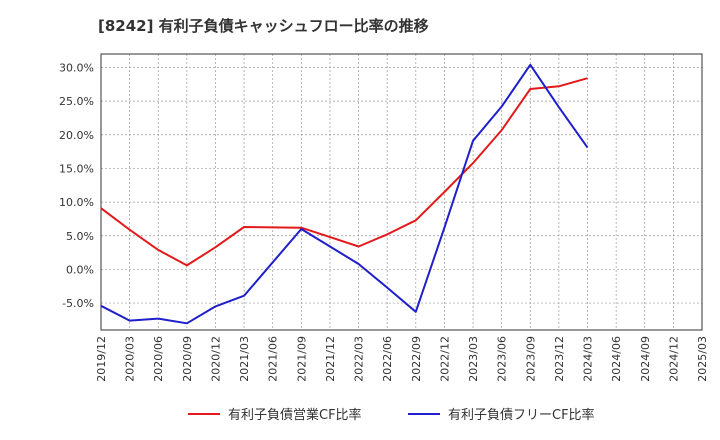 The image size is (720, 440). Describe the element at coordinates (76, 101) in the screenshot. I see `y-tick-label: 25.0%` at that location.